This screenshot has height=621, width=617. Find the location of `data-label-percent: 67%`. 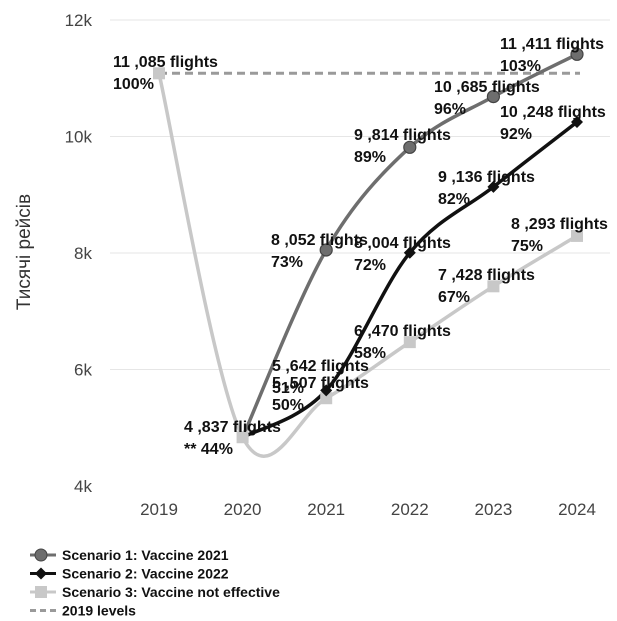

data-label-percent: 67% is located at coordinates (454, 297).